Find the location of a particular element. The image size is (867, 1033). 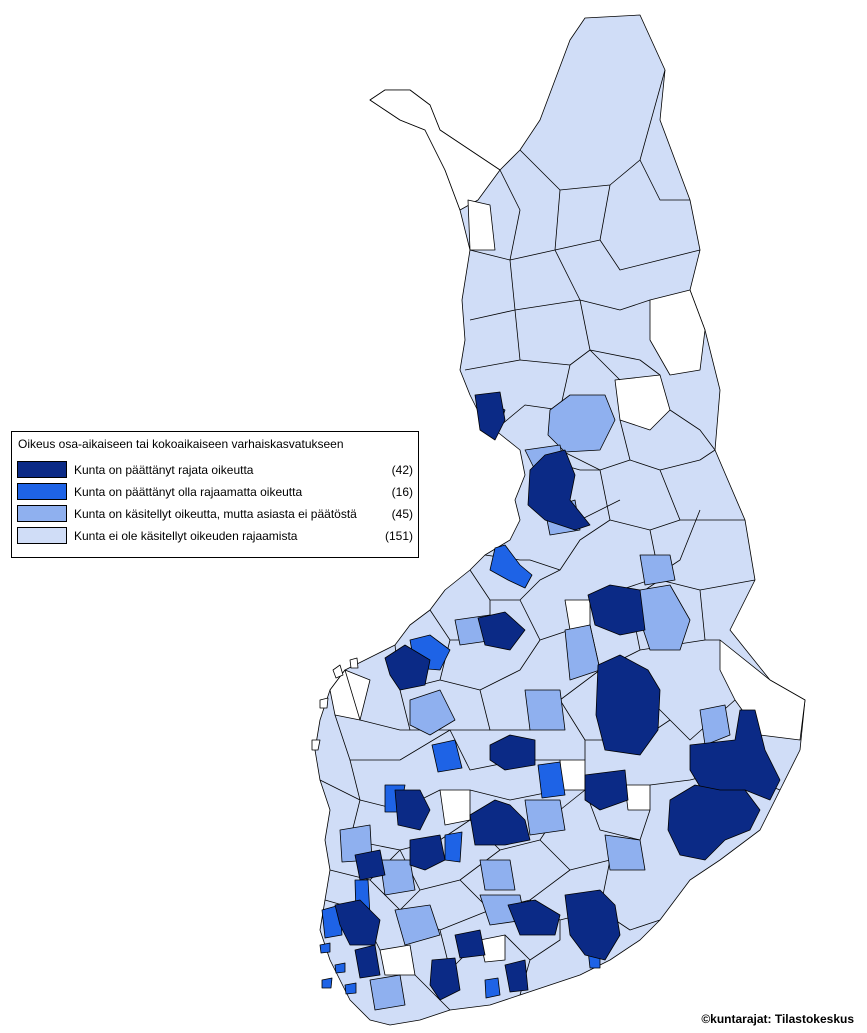

legend-label: Kunta on päättänyt rajata oikeutta is located at coordinates (164, 470).